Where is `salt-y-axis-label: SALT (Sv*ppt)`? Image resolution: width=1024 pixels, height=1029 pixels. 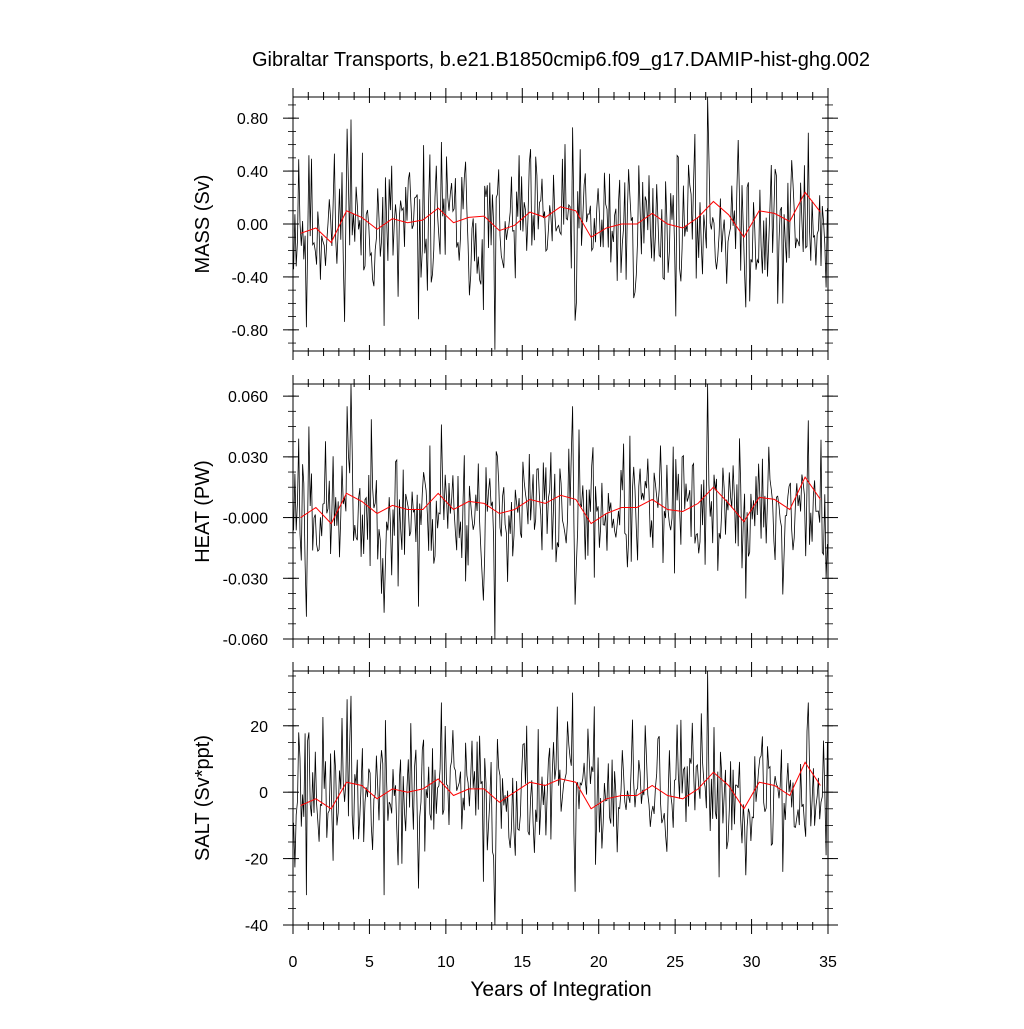
salt-y-axis-label: SALT (Sv*ppt) is located at coordinates (203, 798).